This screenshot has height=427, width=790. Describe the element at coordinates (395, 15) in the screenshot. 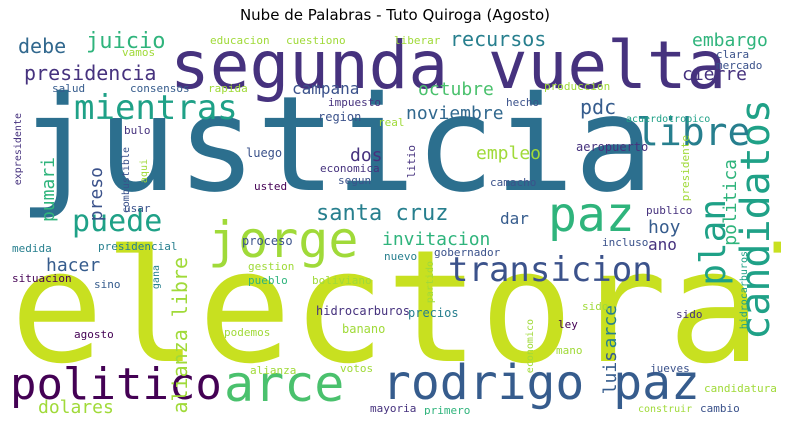

I see `chart-title: Nube de Palabras - Tuto Quiroga (Agosto)` at that location.